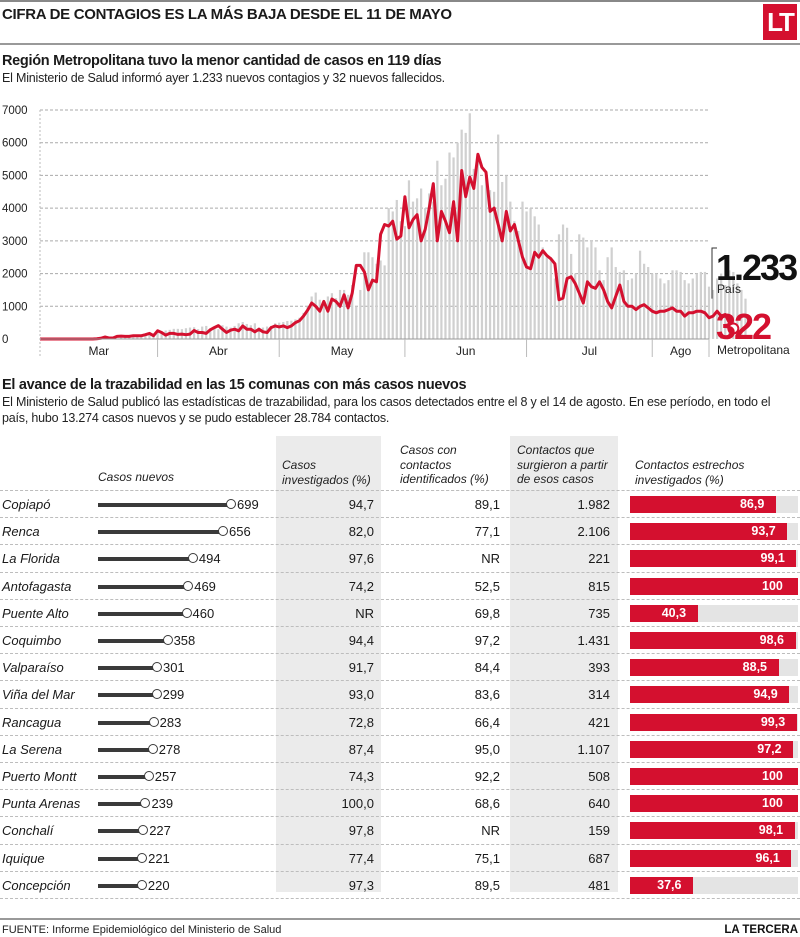 Image resolution: width=800 pixels, height=937 pixels. I want to click on identificados-value: 97,2, so click(487, 640).